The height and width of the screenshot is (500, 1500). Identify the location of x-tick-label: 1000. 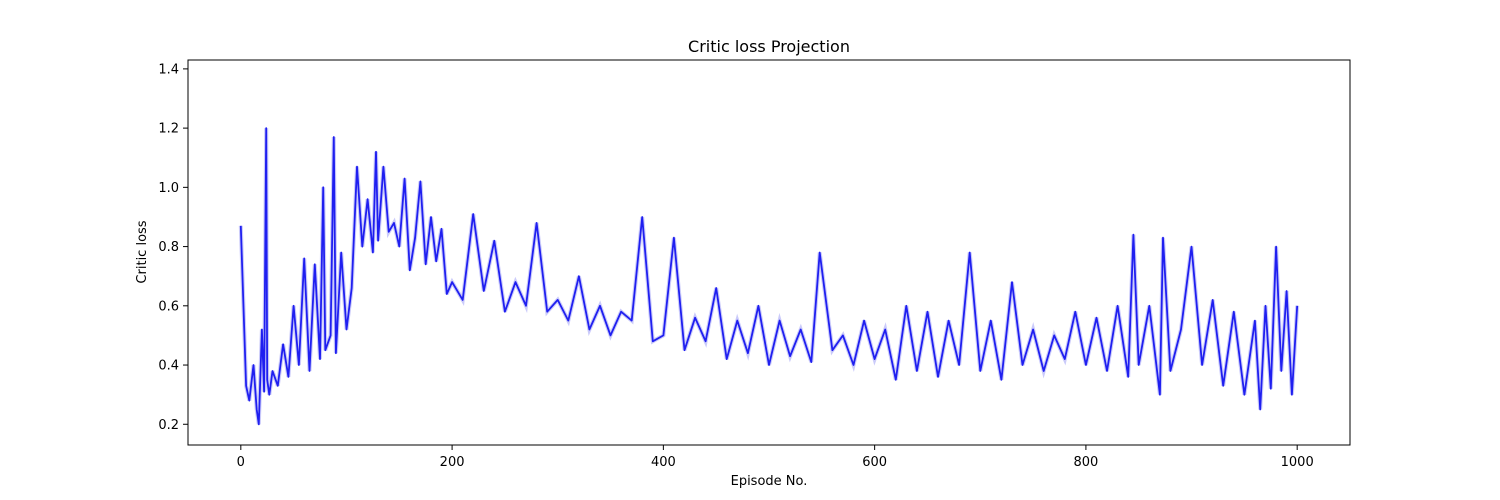
(1297, 462).